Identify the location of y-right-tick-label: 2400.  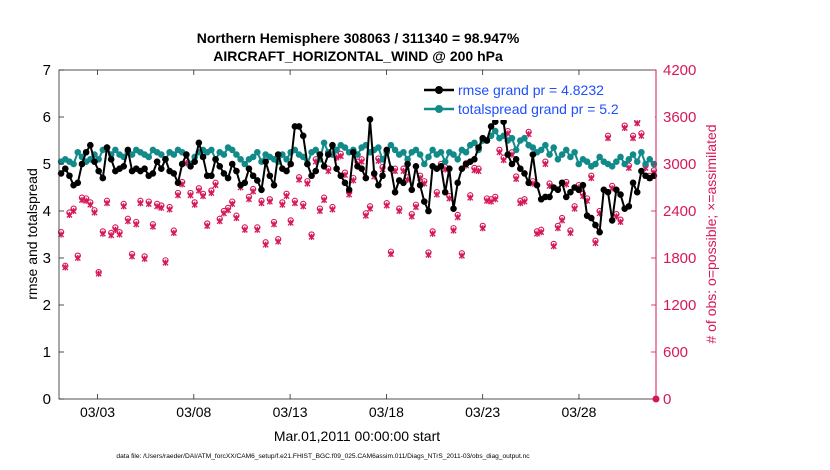
(679, 211).